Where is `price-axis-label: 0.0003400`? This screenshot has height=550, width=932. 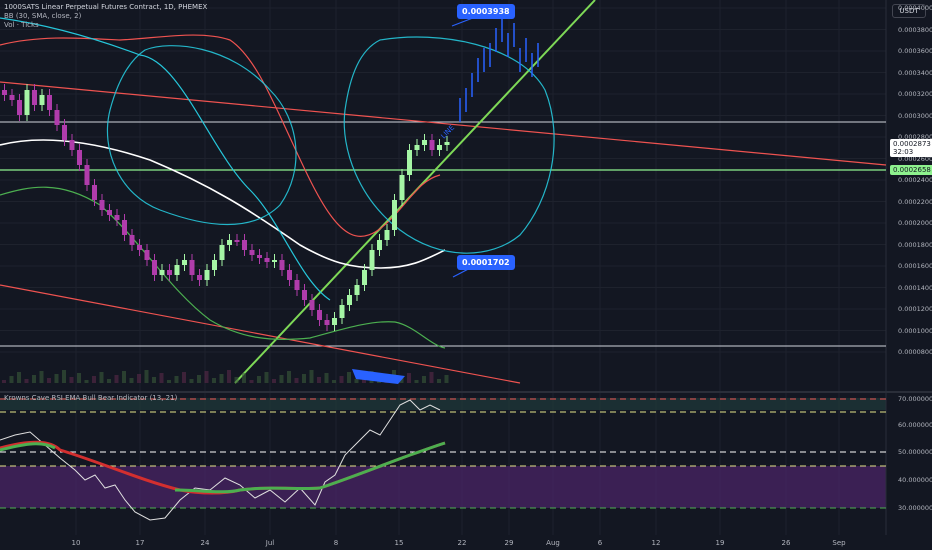 price-axis-label: 0.0003400 is located at coordinates (915, 72).